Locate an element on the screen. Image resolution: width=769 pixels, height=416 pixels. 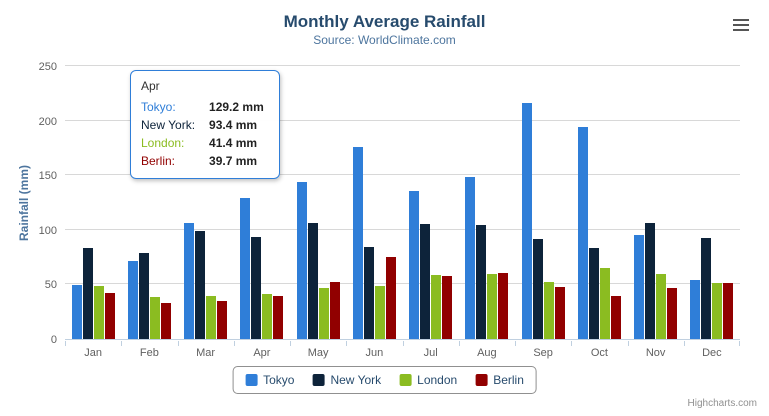
bar-new-york-nov is located at coordinates (650, 280).